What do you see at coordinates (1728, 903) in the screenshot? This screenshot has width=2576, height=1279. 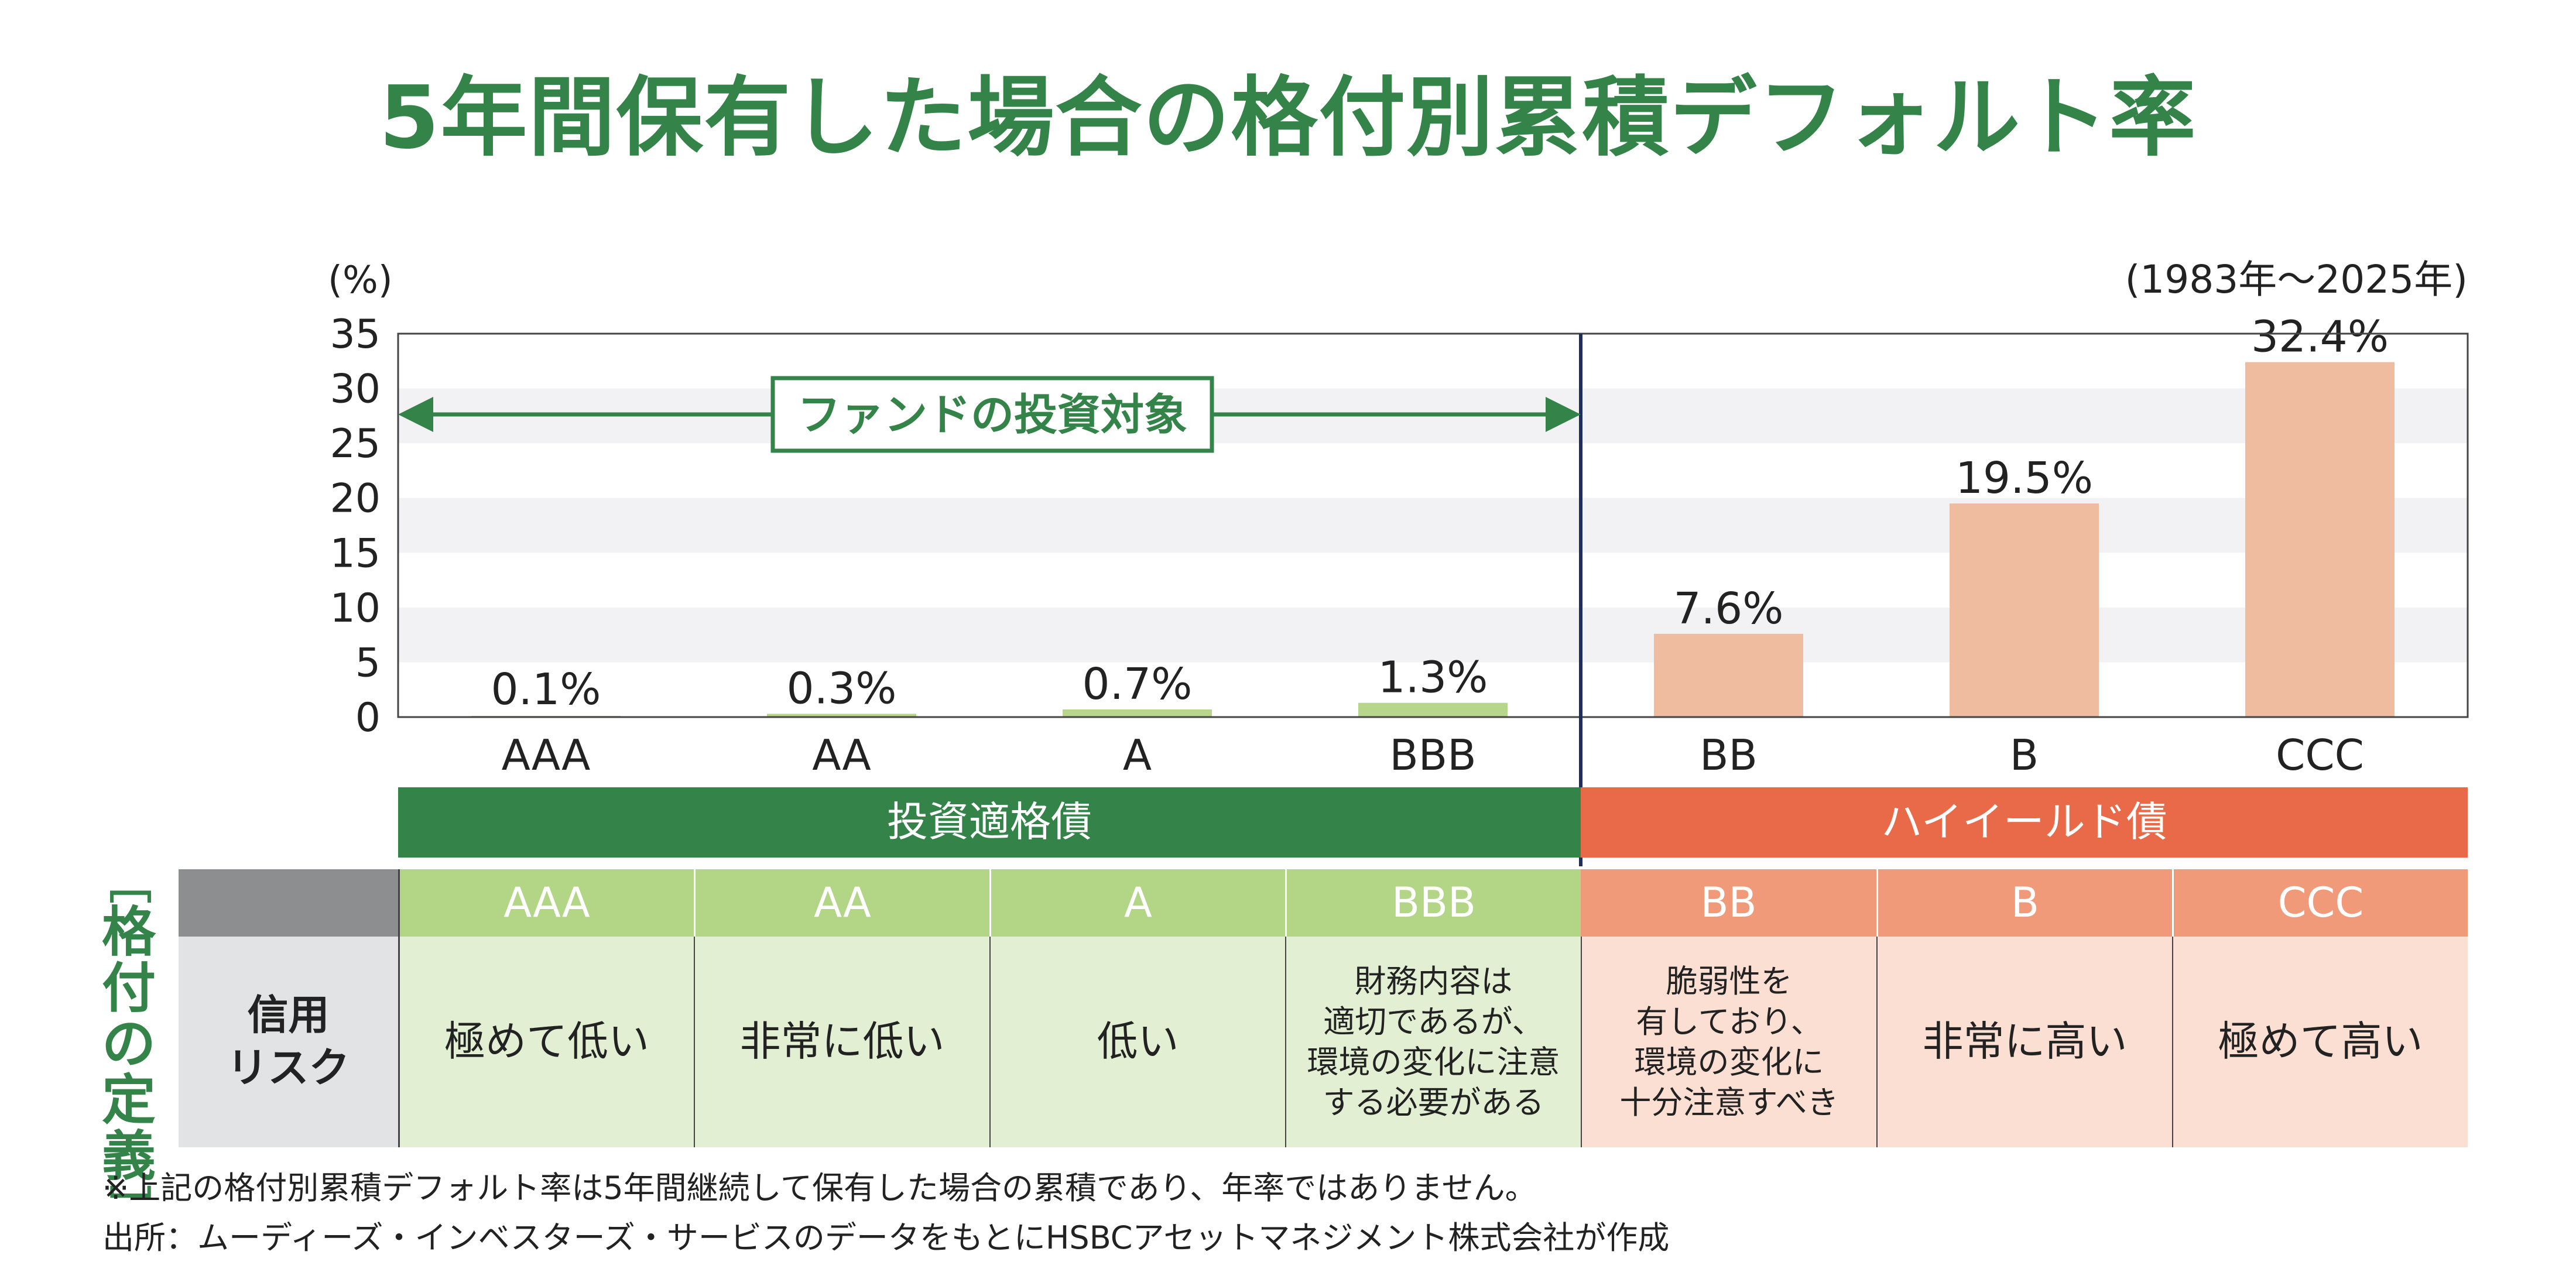 I see `rating-header-bb: BB` at bounding box center [1728, 903].